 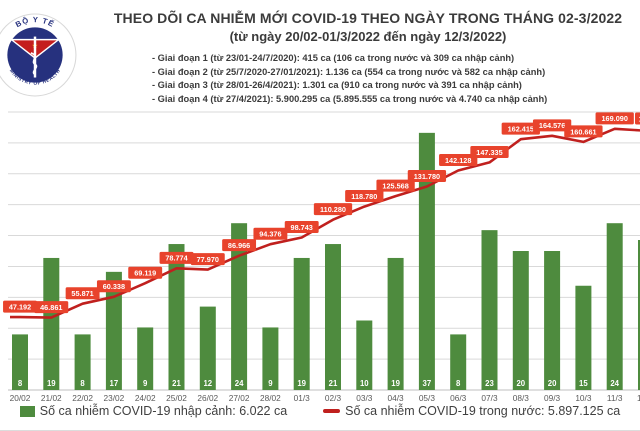 I want to click on line-value-label: 94.376, so click(x=270, y=234).